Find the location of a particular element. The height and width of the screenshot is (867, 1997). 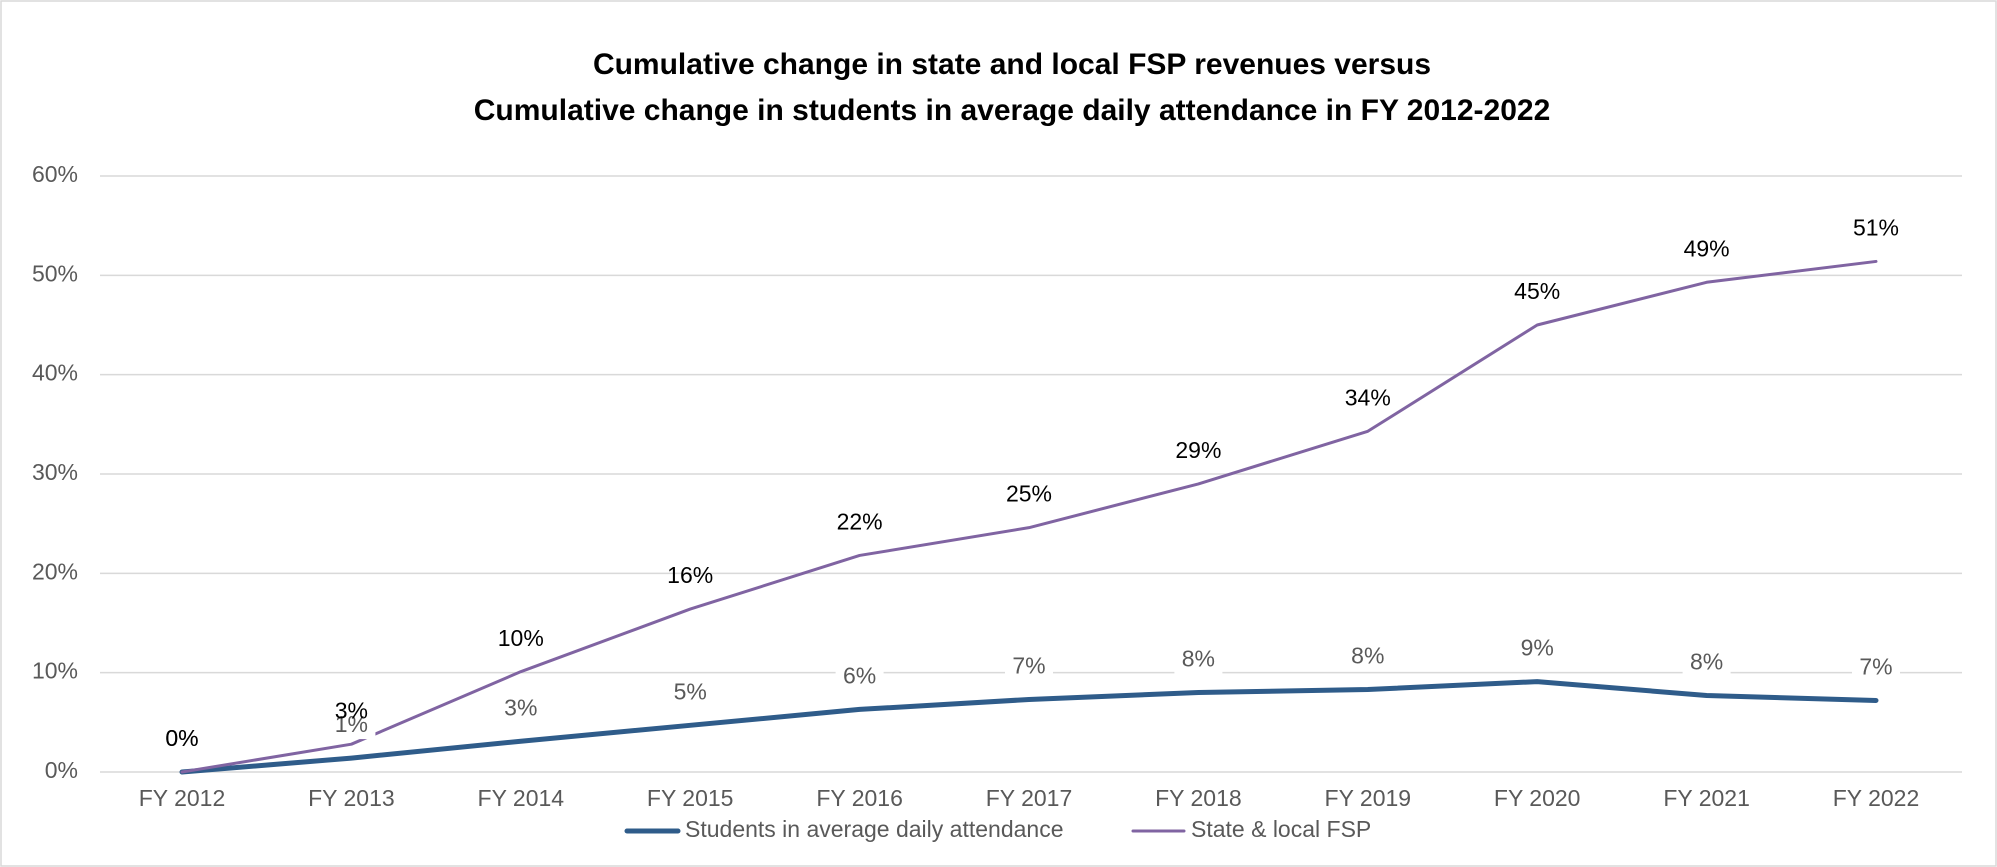

x-tick-label: FY 2021 is located at coordinates (1706, 798).